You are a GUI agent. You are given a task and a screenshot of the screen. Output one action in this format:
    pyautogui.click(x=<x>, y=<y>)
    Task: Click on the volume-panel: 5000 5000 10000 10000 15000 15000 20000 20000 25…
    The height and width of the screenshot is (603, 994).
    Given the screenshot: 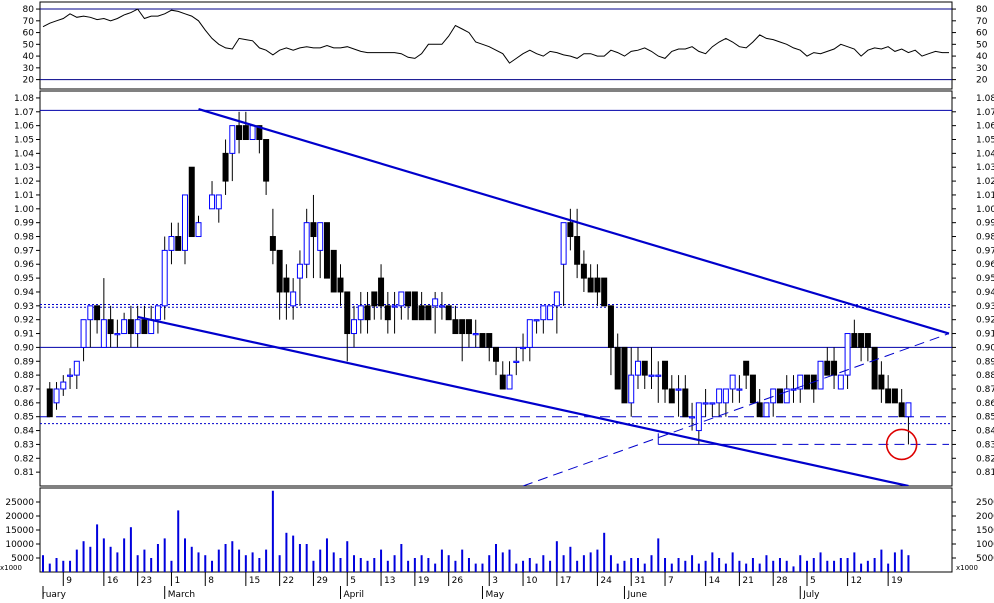 What is the action you would take?
    pyautogui.click(x=497, y=530)
    